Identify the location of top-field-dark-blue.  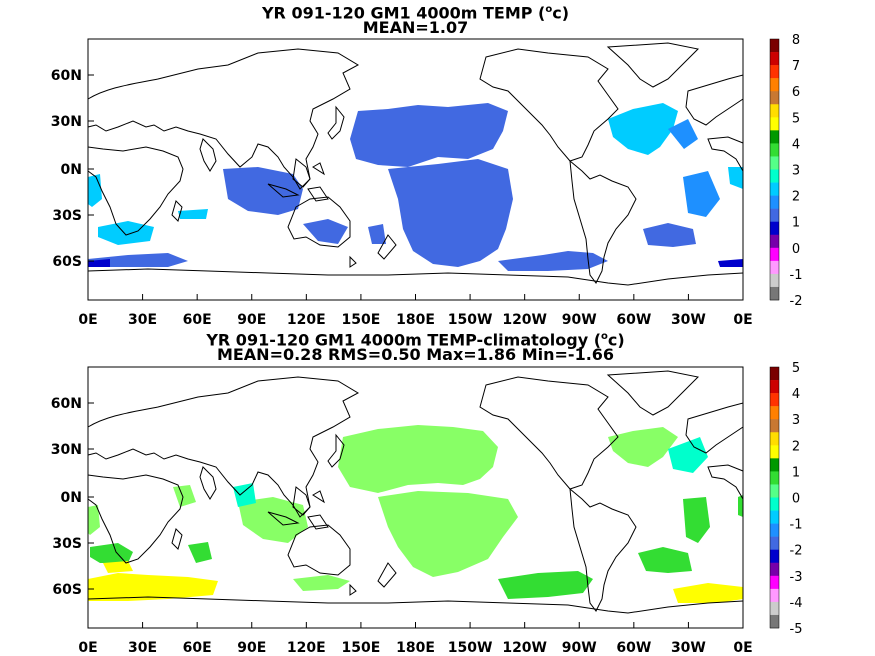
(415, 263).